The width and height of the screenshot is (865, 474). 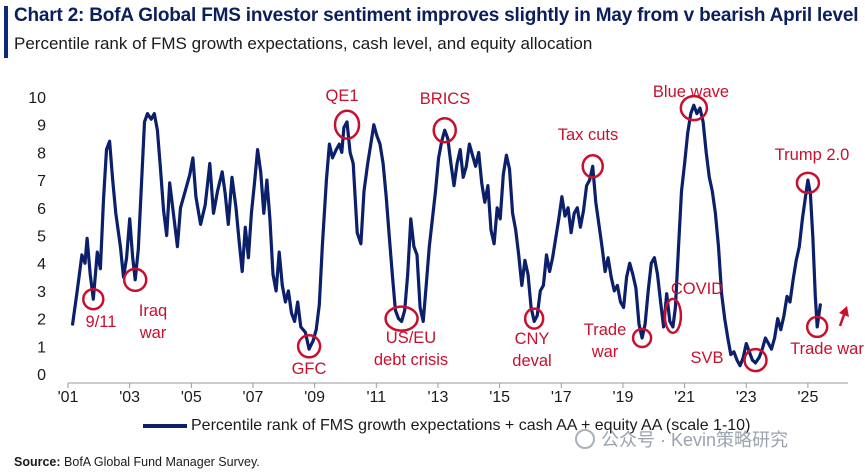 I want to click on event-label-line: QE1, so click(x=341, y=96).